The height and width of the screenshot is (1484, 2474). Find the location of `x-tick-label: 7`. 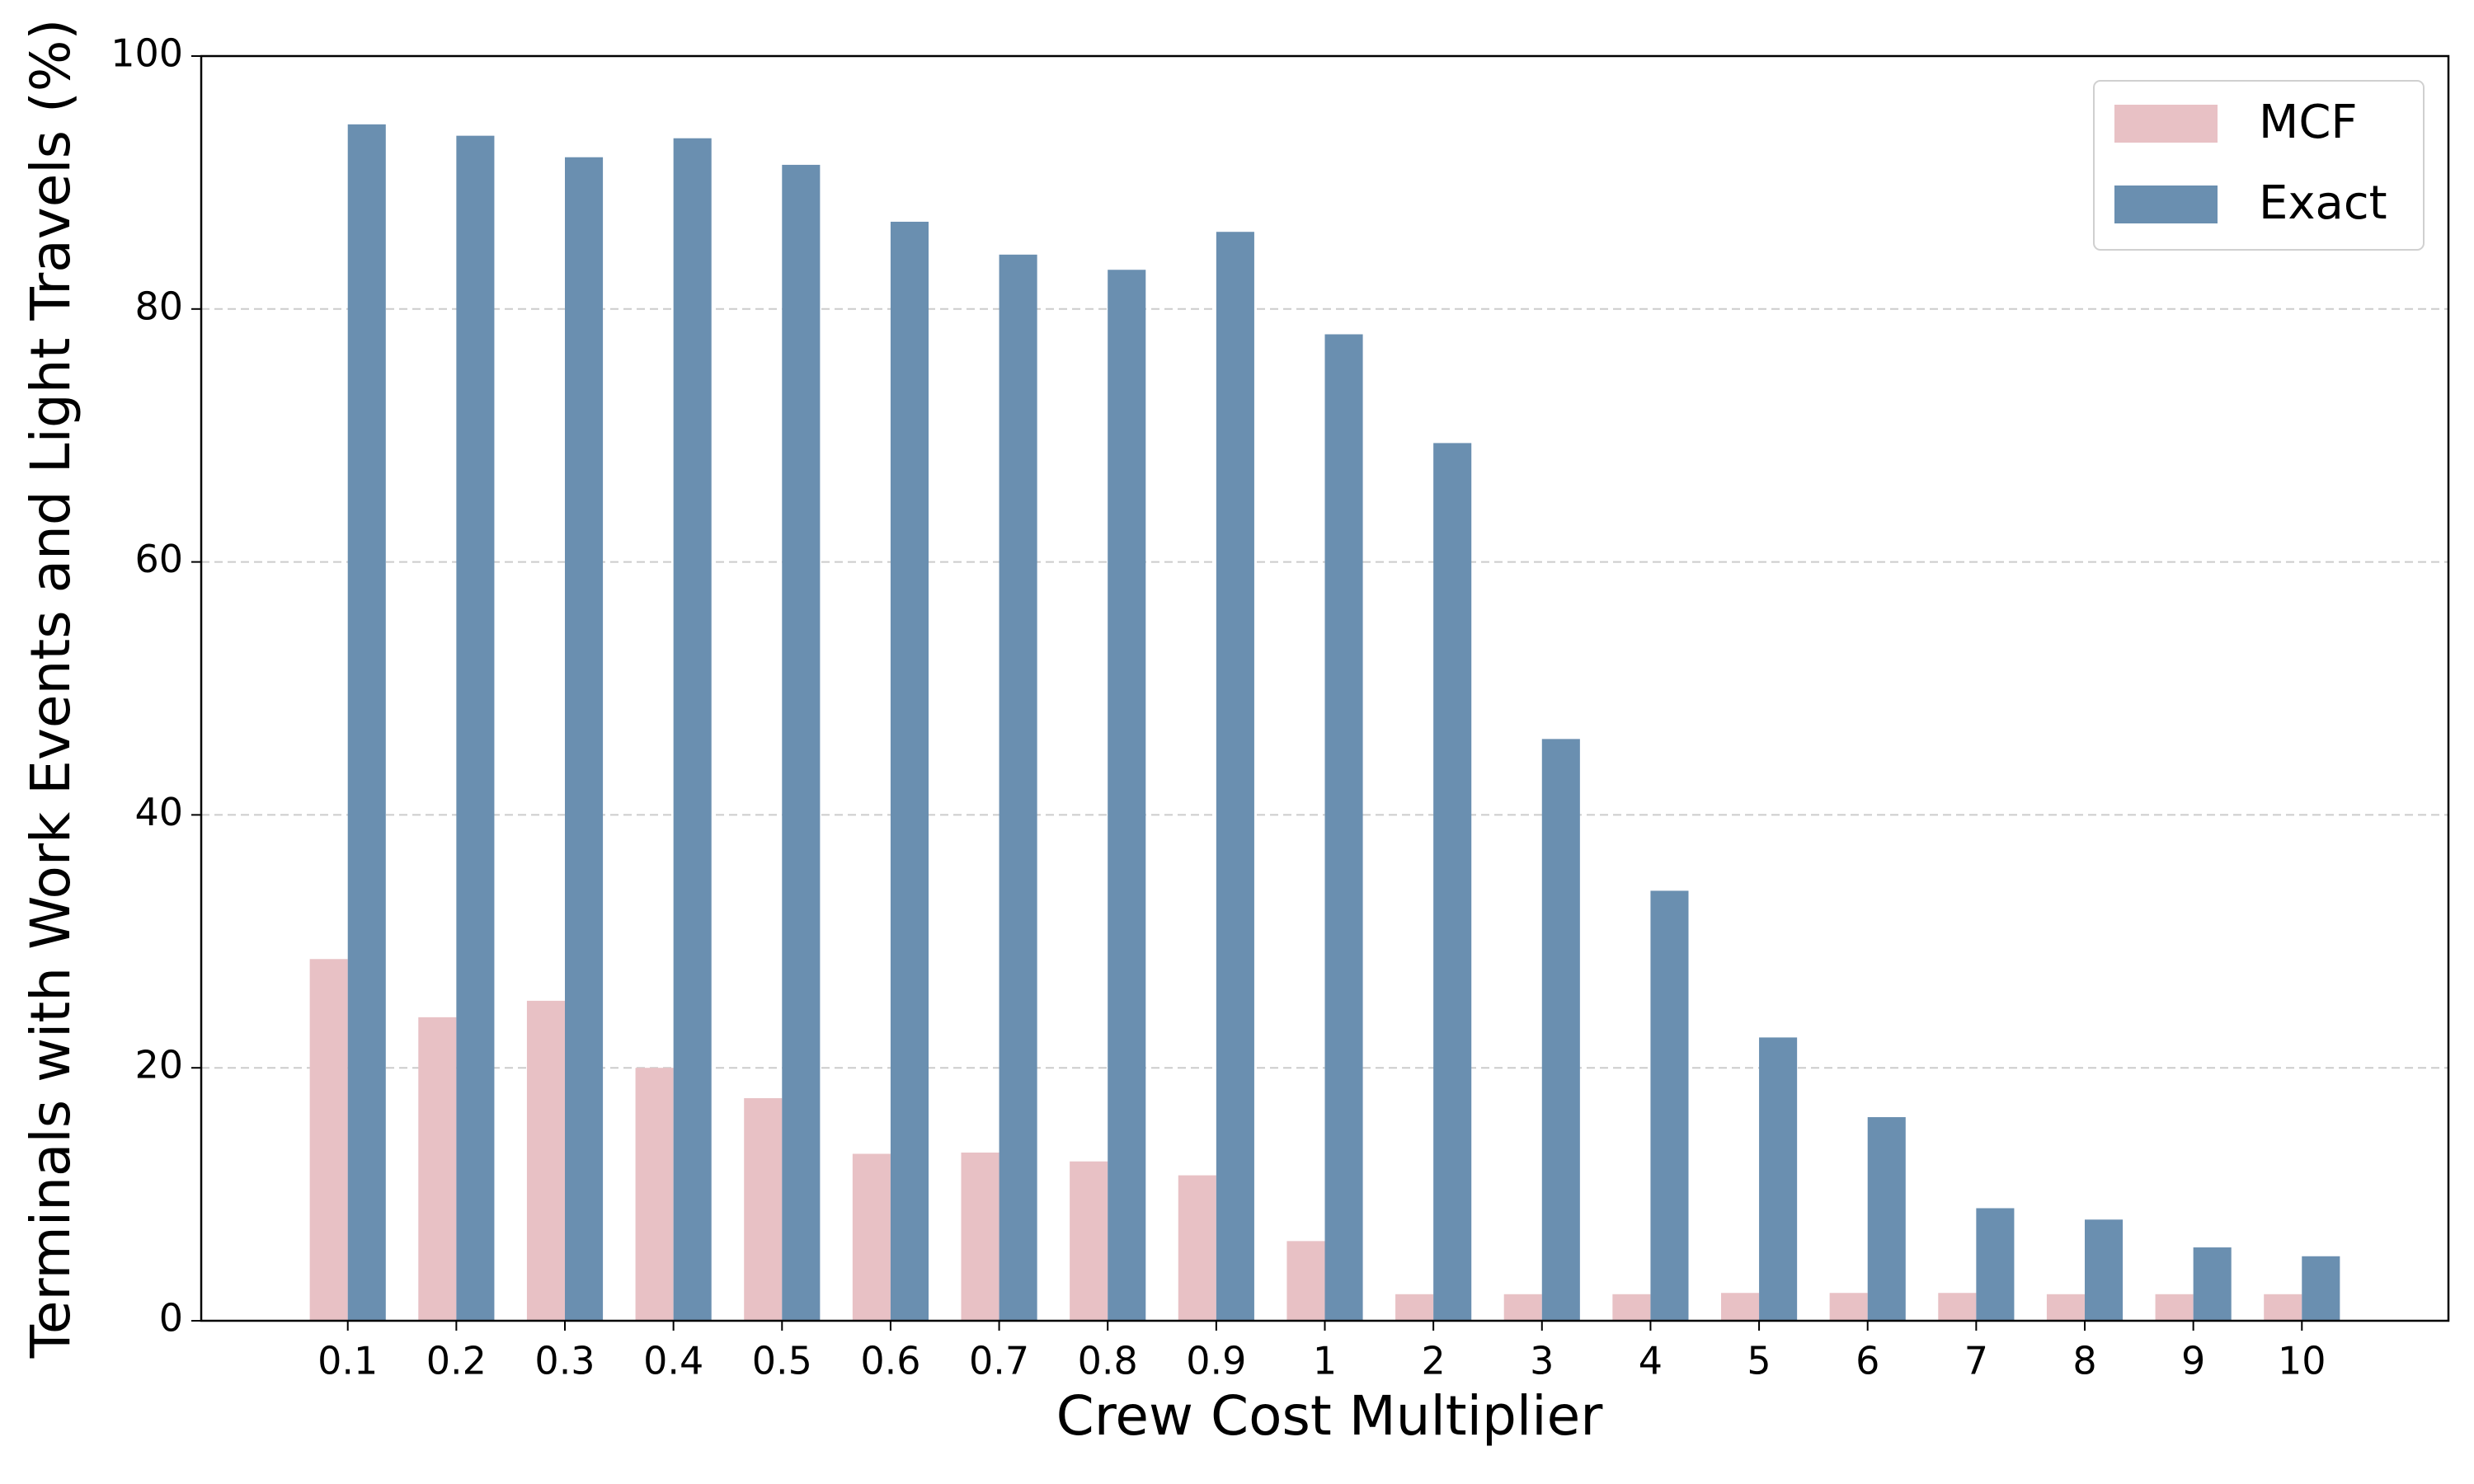

x-tick-label: 7 is located at coordinates (1976, 1361).